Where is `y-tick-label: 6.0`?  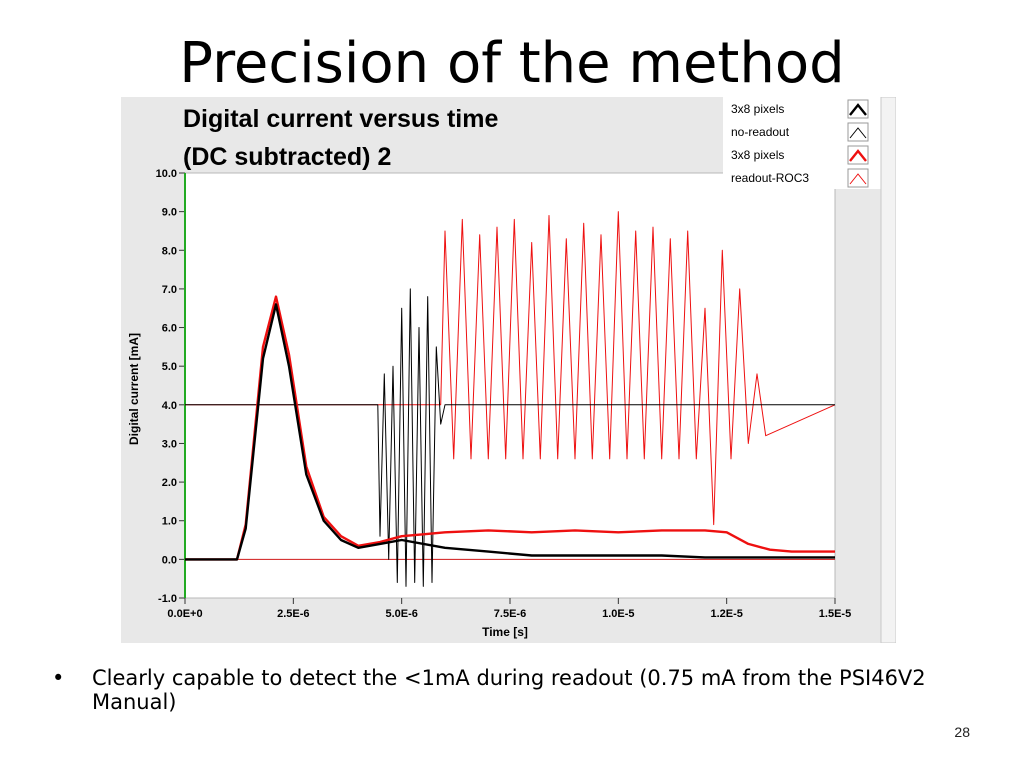 y-tick-label: 6.0 is located at coordinates (169, 329).